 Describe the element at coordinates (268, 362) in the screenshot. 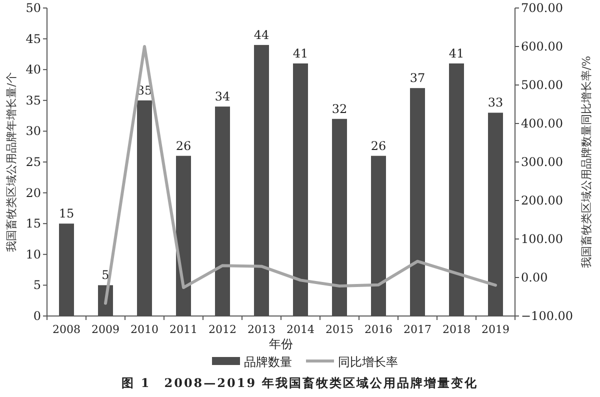

I see `legend-label: 品牌数量` at that location.